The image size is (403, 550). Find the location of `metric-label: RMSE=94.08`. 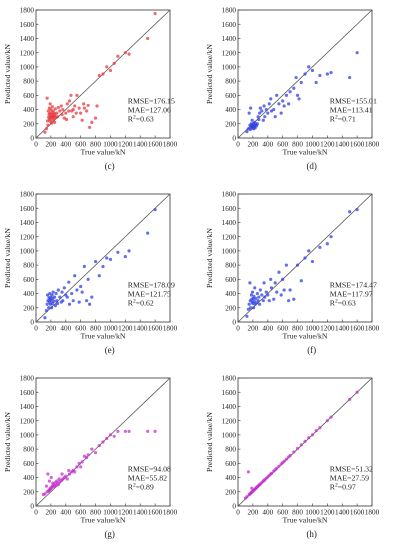

metric-label: RMSE=94.08 is located at coordinates (149, 468).